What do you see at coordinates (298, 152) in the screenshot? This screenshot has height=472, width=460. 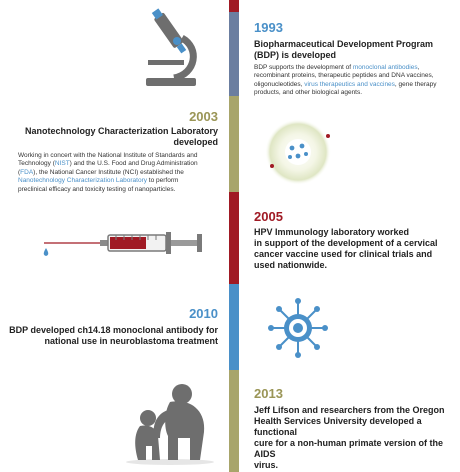 I see `nanoparticle-icon` at bounding box center [298, 152].